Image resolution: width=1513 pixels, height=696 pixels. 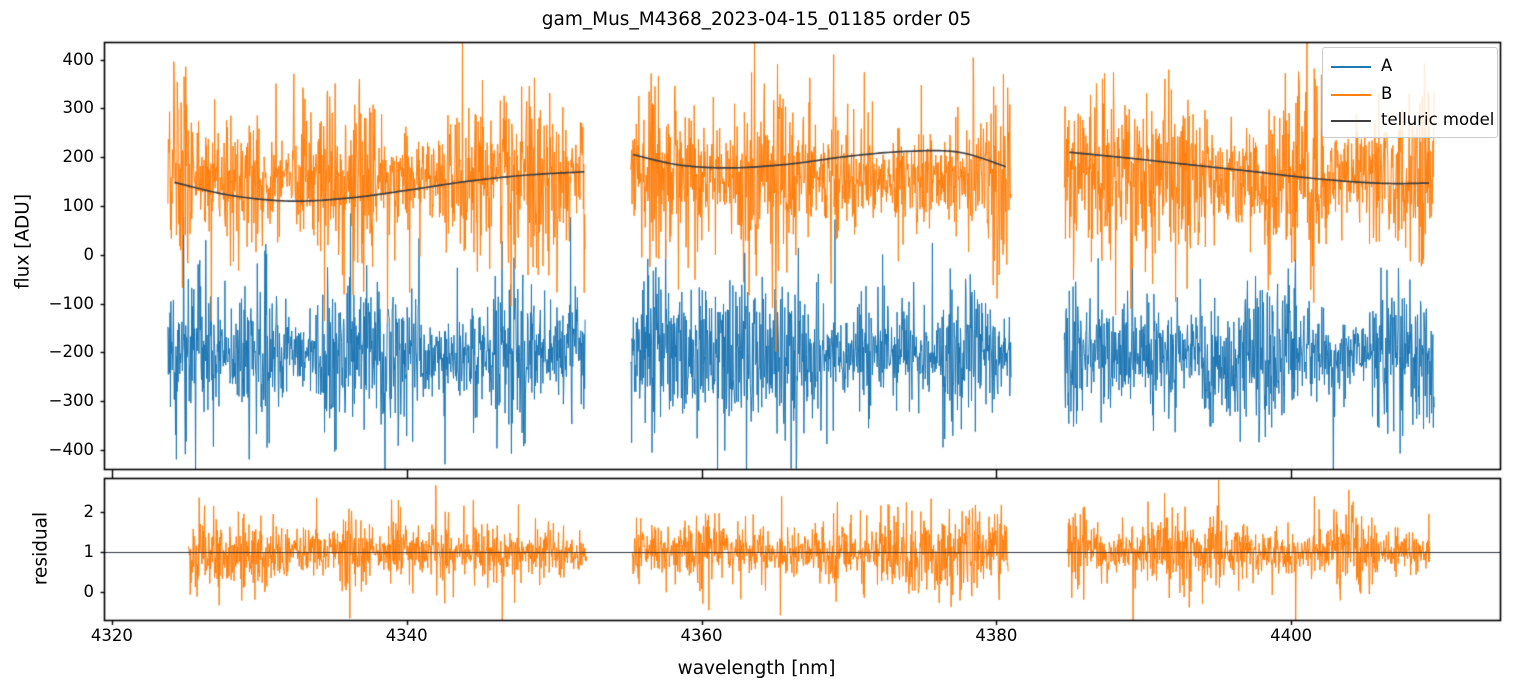 I want to click on legend-label-telluric-model: telluric model, so click(x=1438, y=119).